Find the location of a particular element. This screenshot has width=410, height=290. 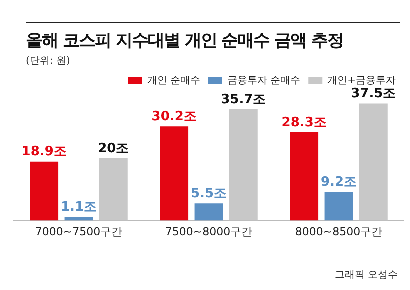

data-label: 20조 is located at coordinates (114, 148).